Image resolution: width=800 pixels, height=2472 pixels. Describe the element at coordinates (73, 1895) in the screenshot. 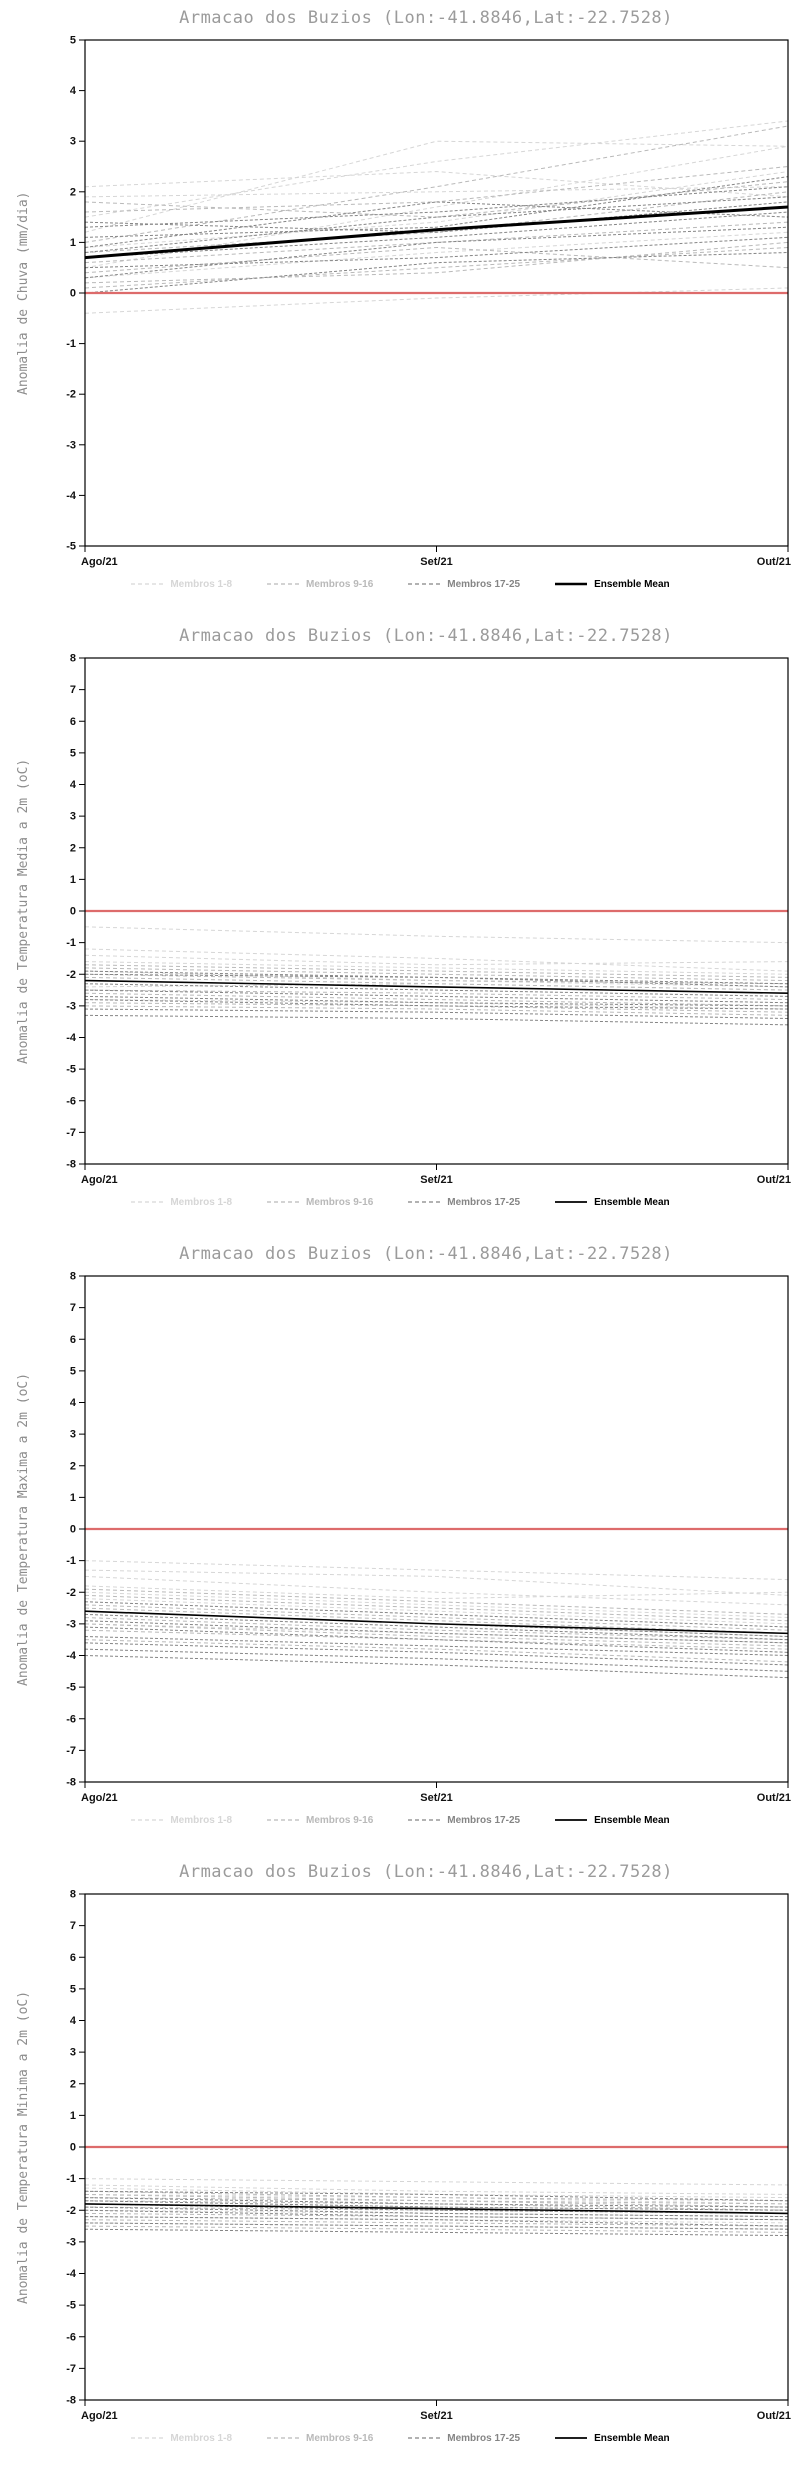

I see `y-tick-label: 8` at that location.